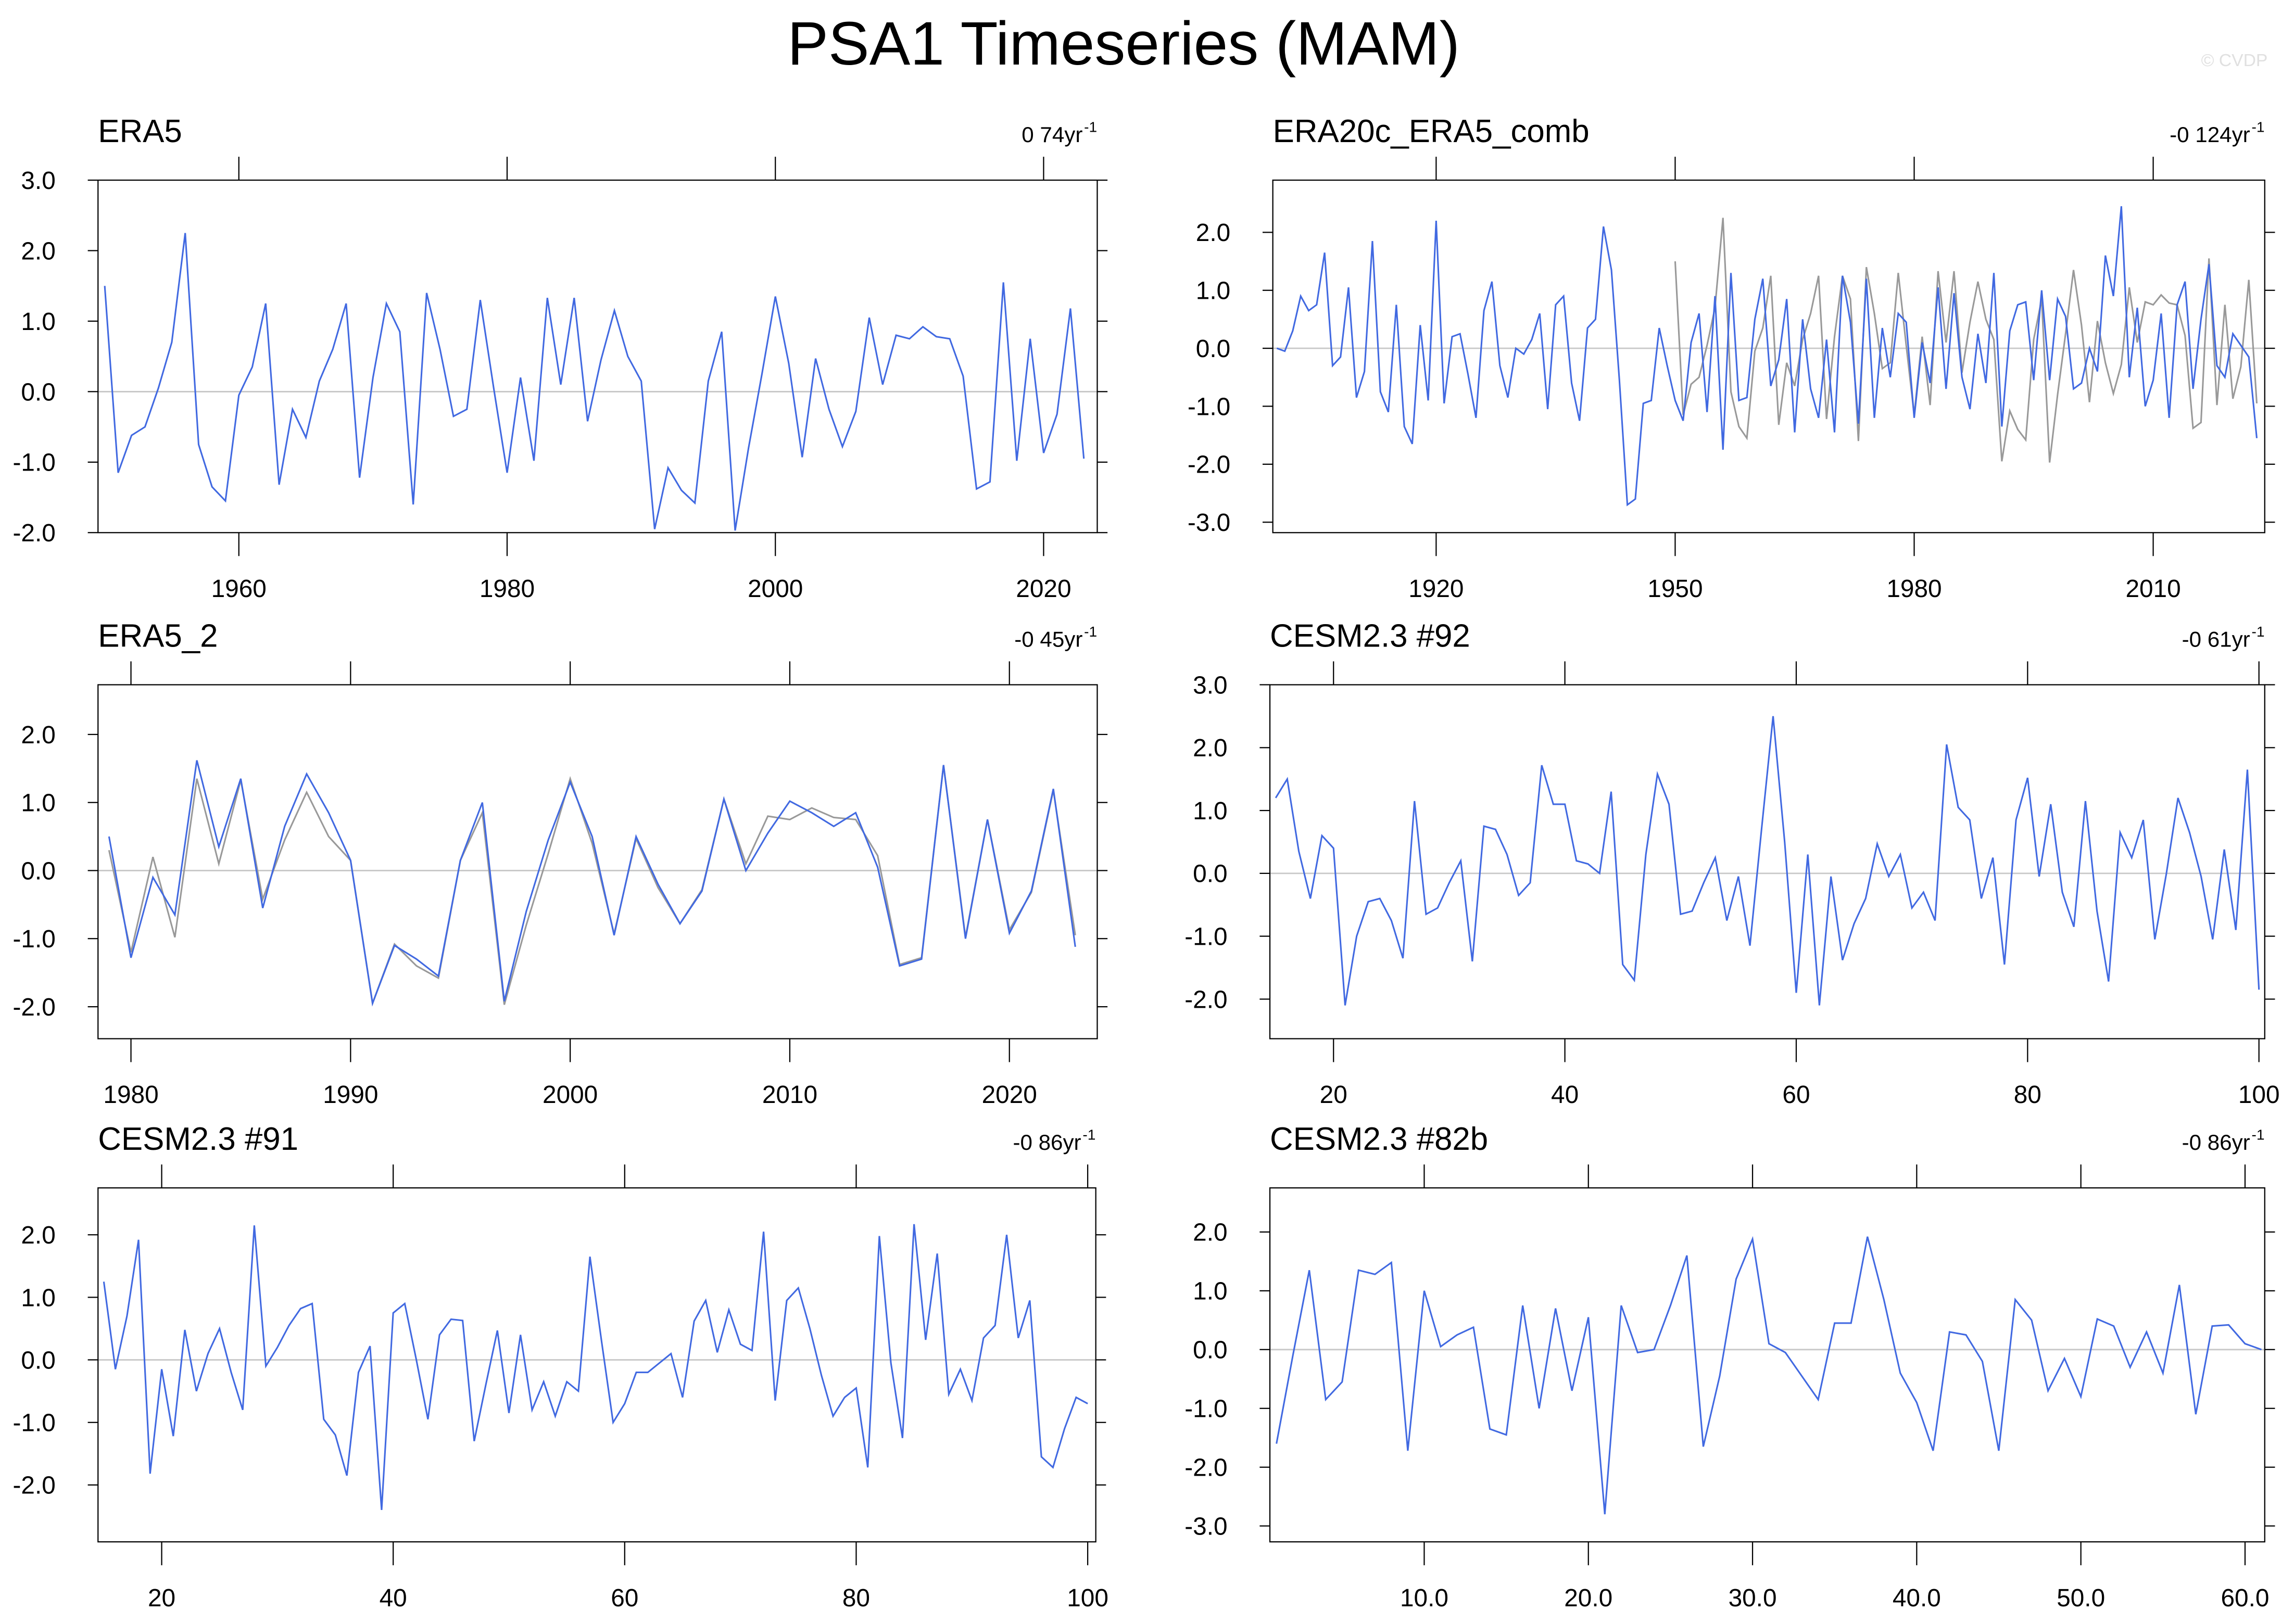  What do you see at coordinates (1123, 43) in the screenshot?
I see `figure-title: PSA1 Timeseries (MAM)` at bounding box center [1123, 43].